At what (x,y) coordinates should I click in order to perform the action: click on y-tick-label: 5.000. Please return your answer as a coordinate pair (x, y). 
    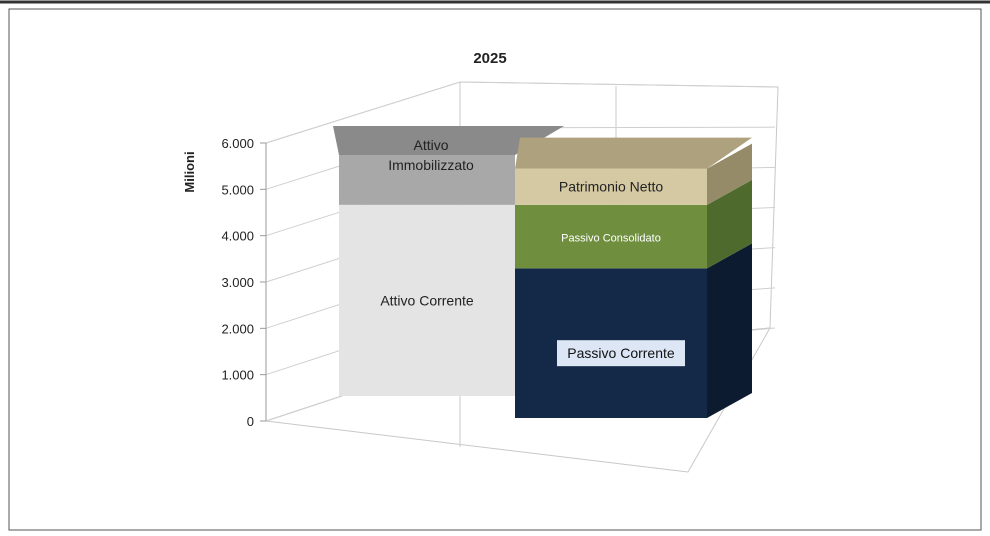
    Looking at the image, I should click on (237, 189).